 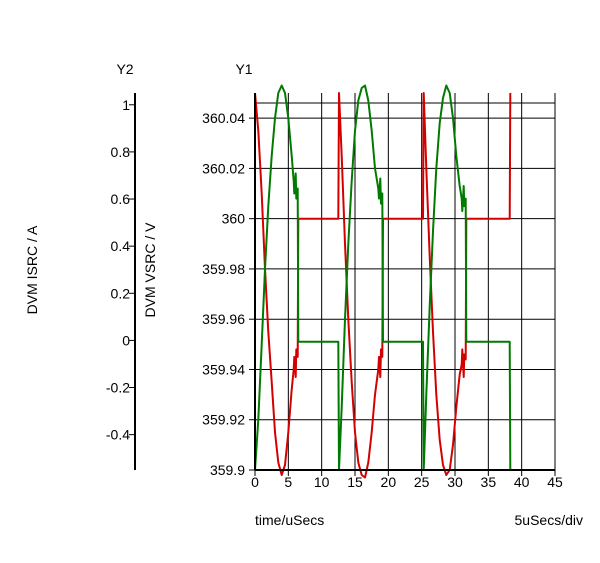 I want to click on x-tick-label: 20, so click(x=389, y=482).